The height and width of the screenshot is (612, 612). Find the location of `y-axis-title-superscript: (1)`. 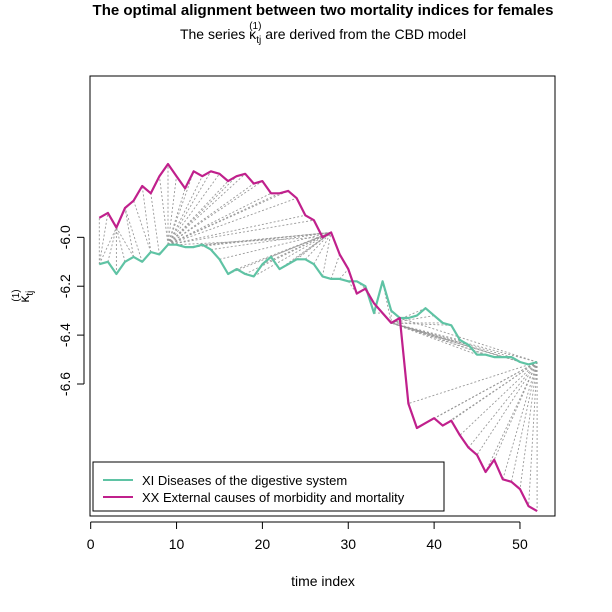

y-axis-title-superscript: (1) is located at coordinates (16, 295).